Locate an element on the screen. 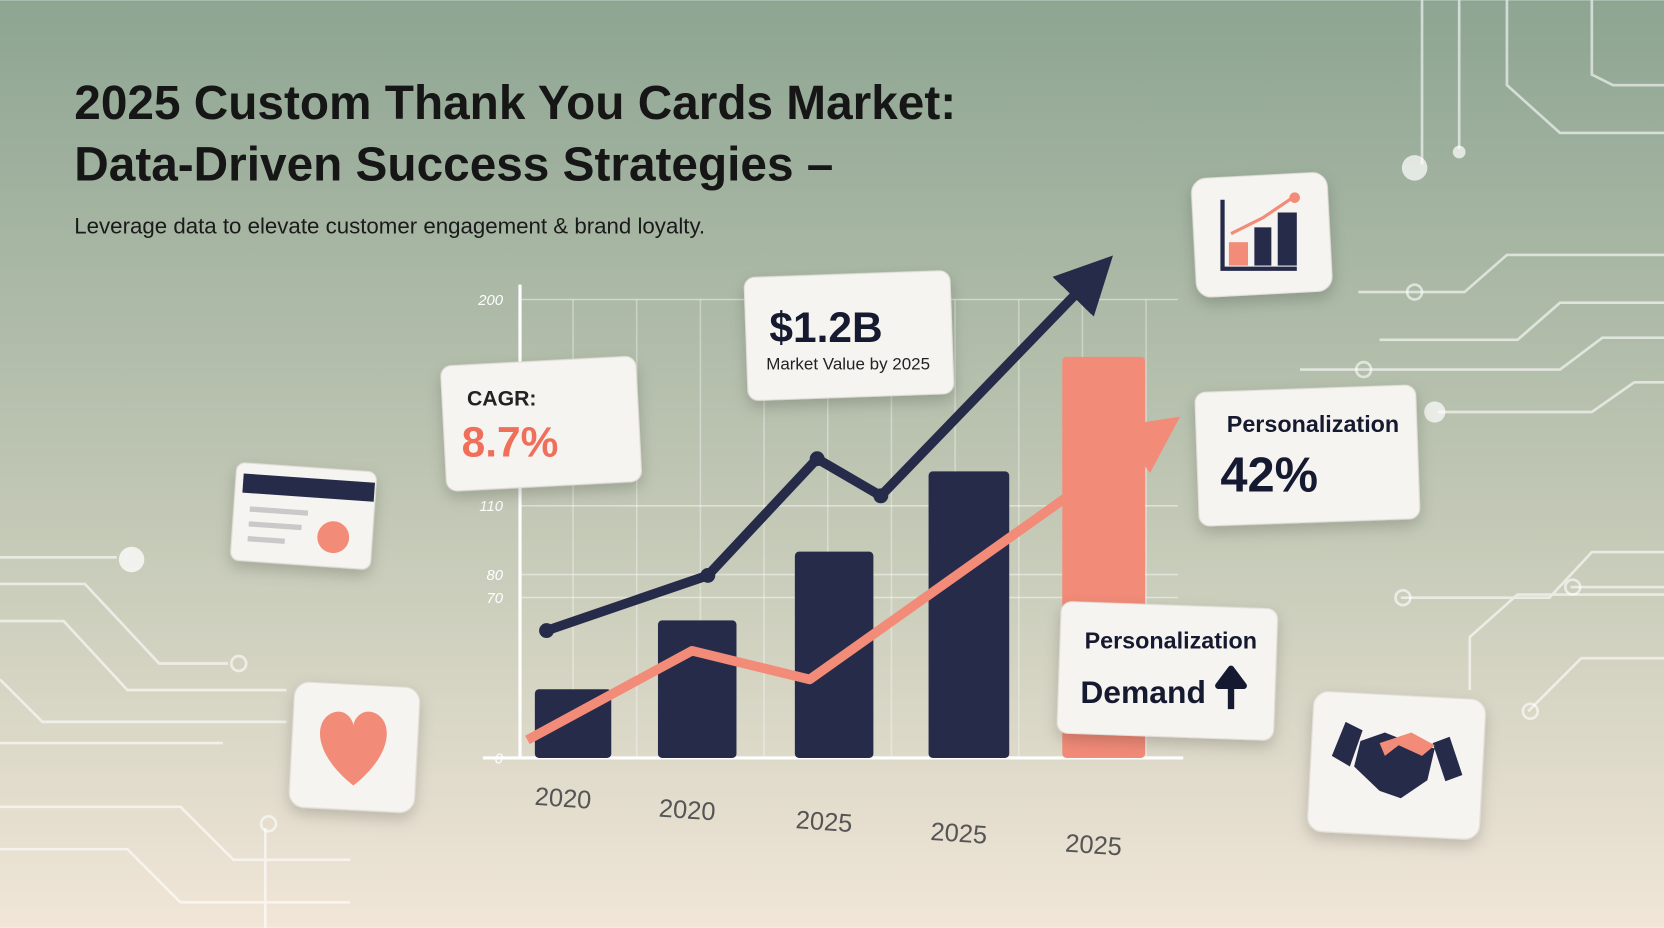 This screenshot has width=1664, height=928. callout-market: $1.2B Market Value by 2025 is located at coordinates (849, 335).